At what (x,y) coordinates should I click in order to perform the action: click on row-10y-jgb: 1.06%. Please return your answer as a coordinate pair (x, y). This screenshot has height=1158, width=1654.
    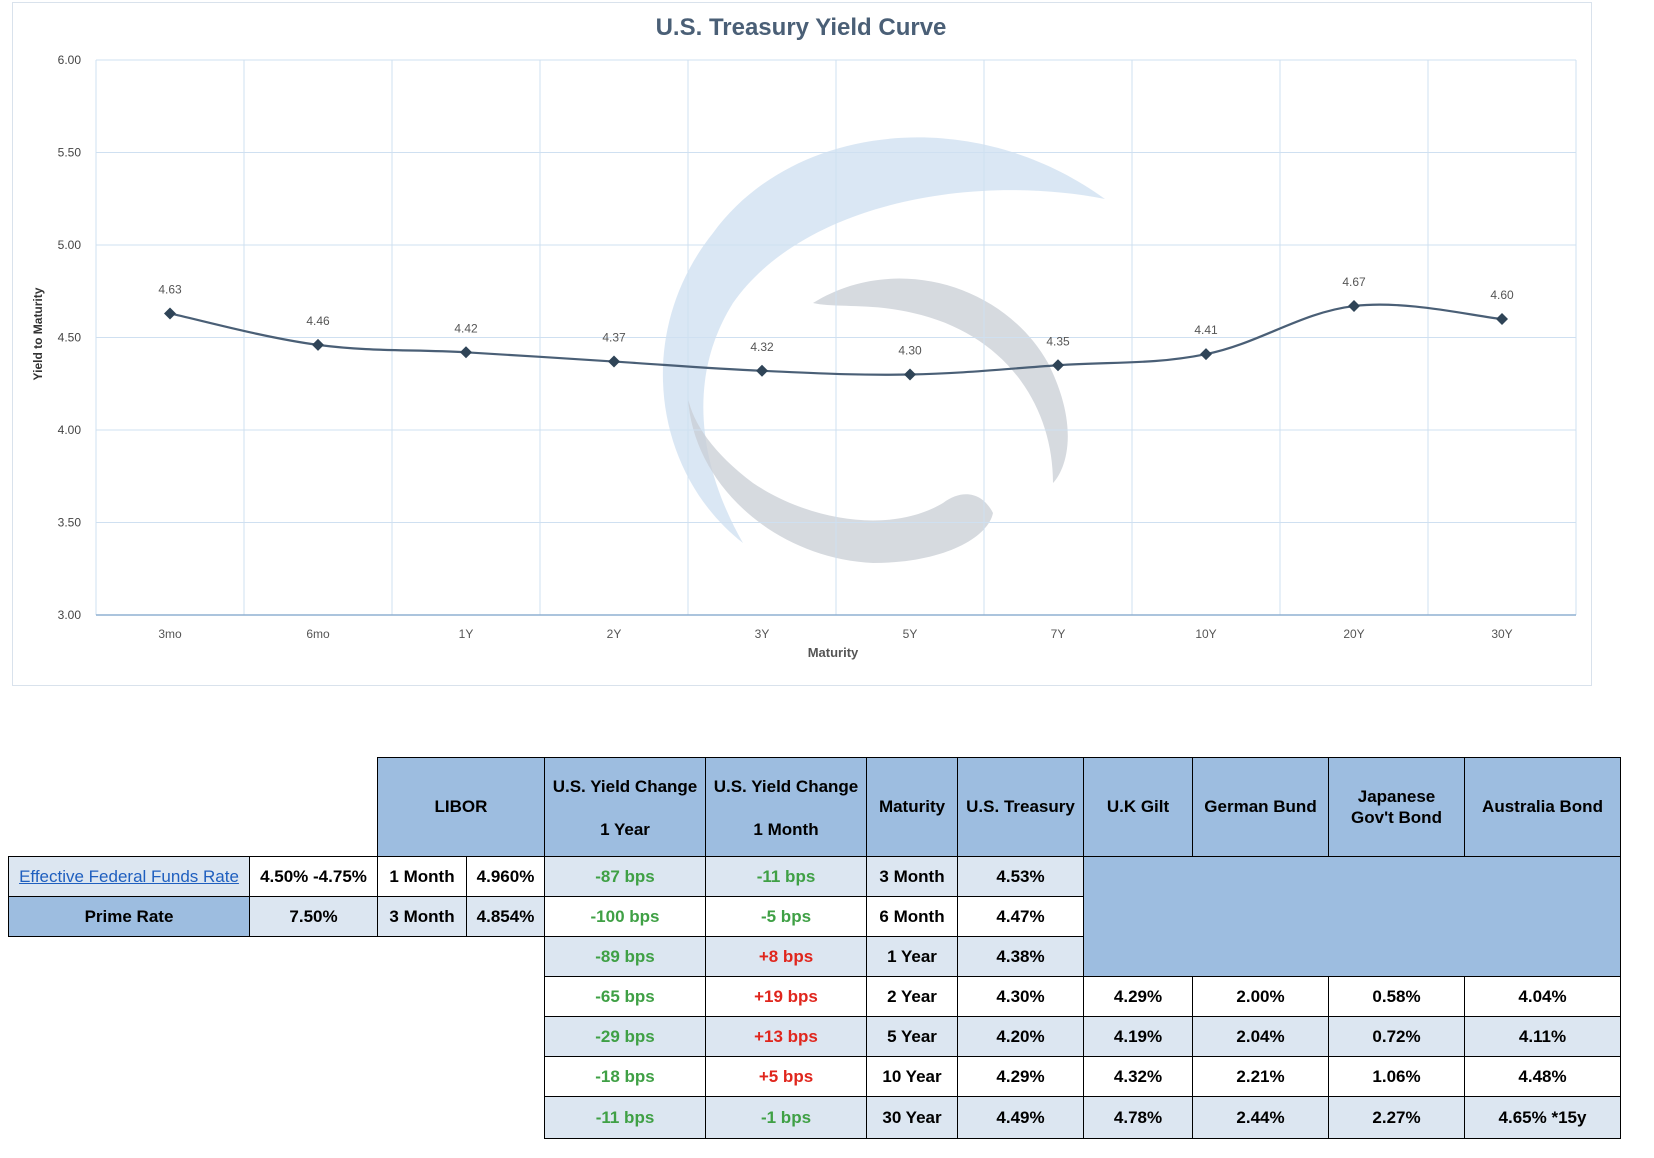
    Looking at the image, I should click on (1396, 1076).